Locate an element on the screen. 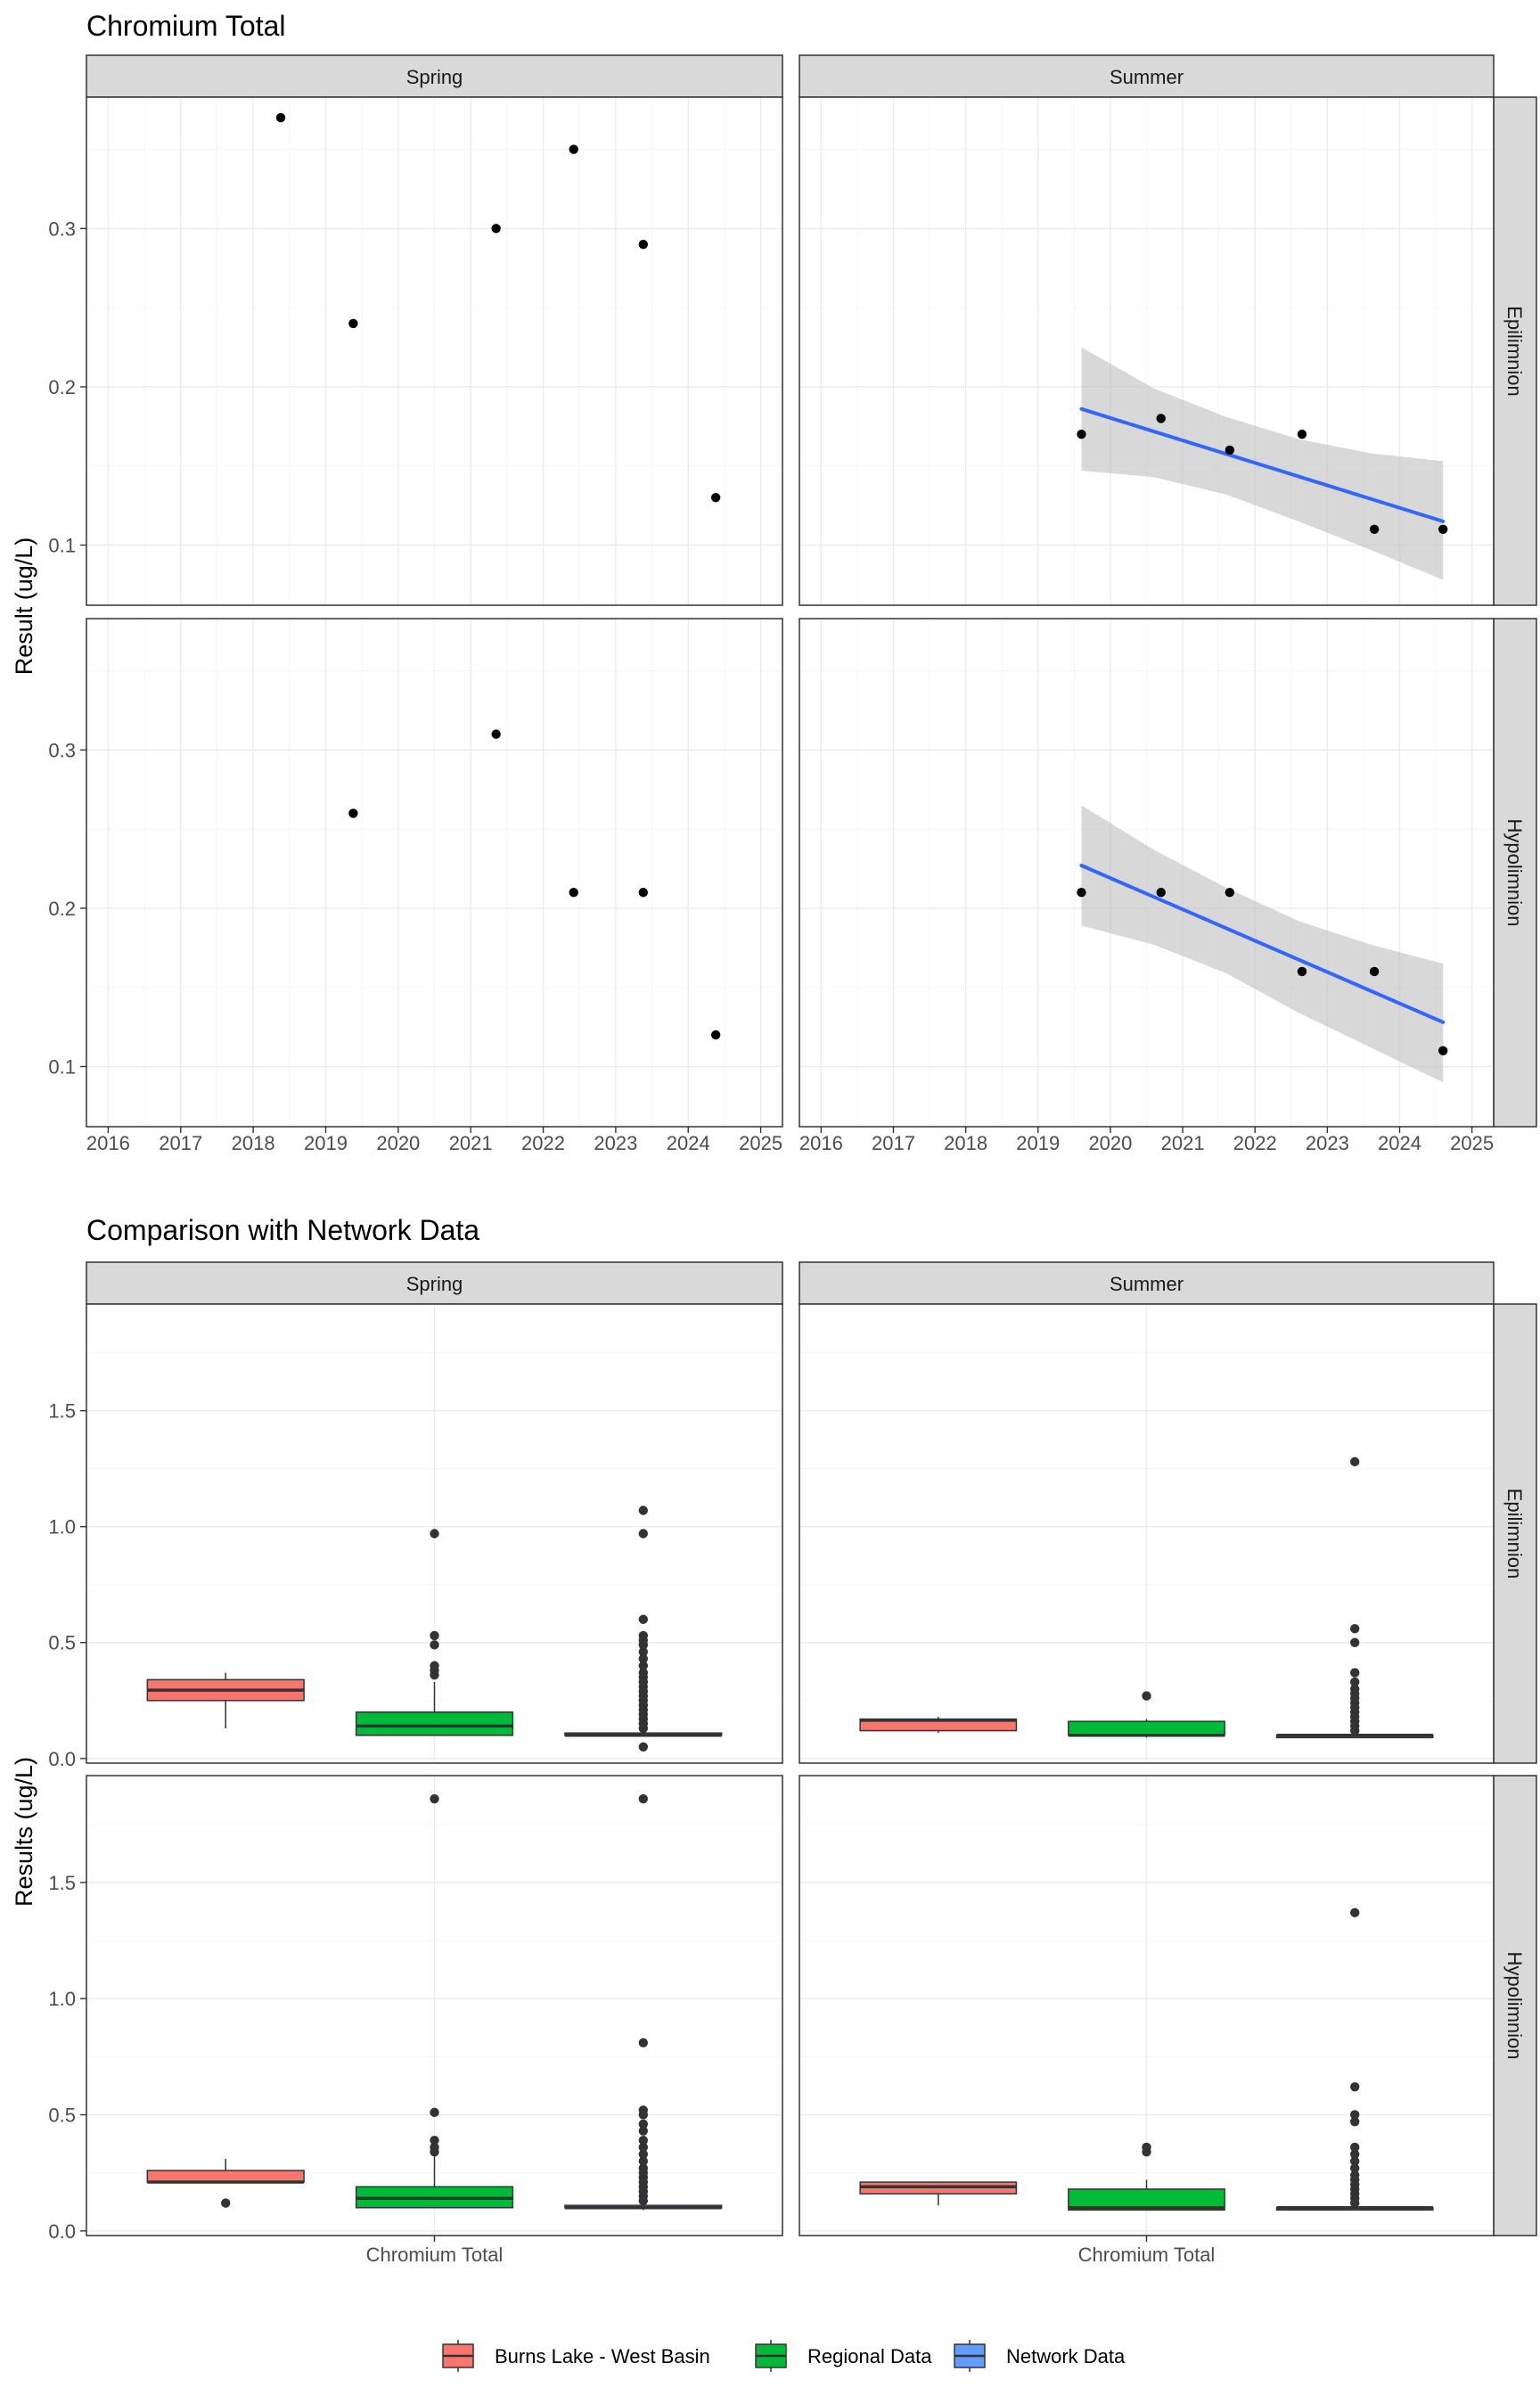 The width and height of the screenshot is (1540, 2396). chart1-strip-spring is located at coordinates (434, 76).